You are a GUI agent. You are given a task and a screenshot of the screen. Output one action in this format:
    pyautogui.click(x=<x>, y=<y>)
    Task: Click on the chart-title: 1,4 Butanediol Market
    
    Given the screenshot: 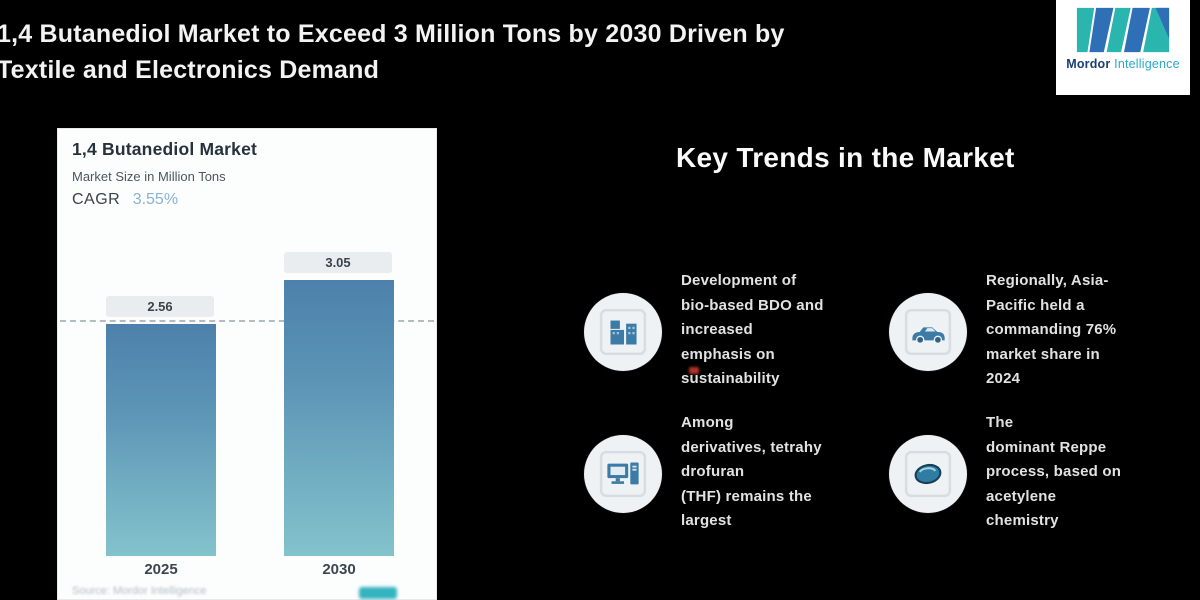 What is the action you would take?
    pyautogui.click(x=165, y=149)
    